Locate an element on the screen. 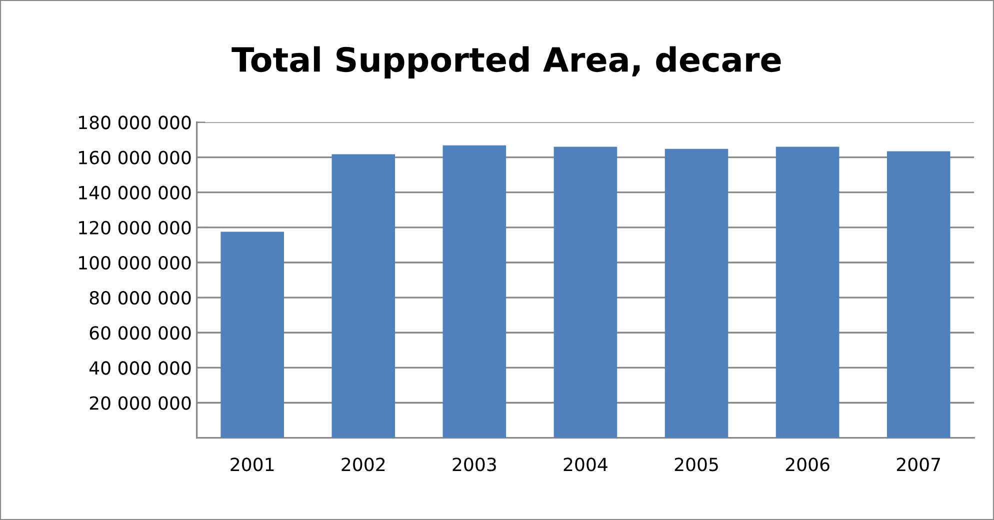  y-tick-label: 120 000 000 is located at coordinates (135, 227).